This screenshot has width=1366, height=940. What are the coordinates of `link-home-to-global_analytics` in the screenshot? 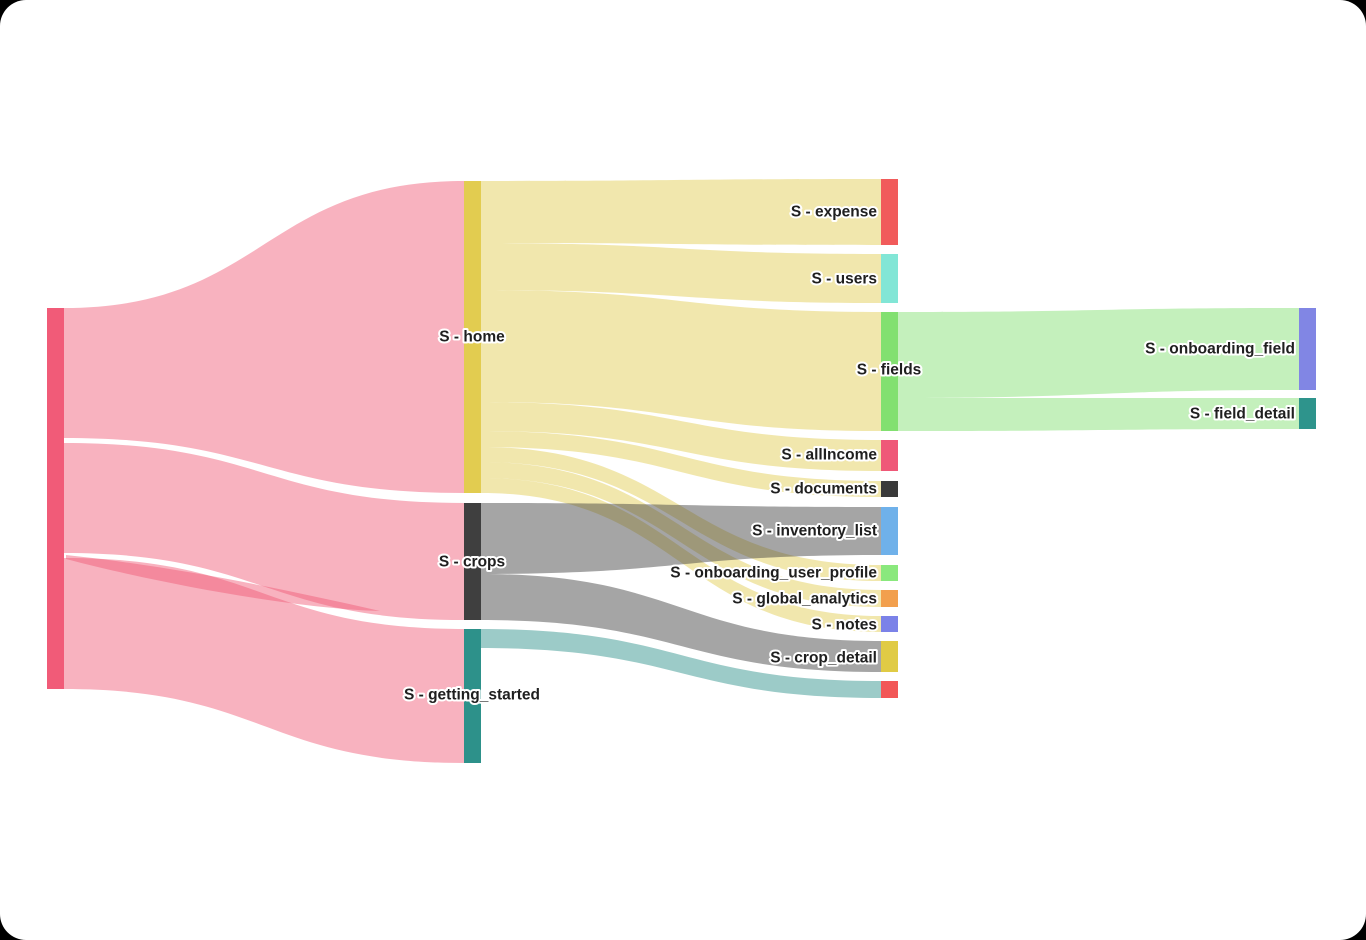 It's located at (681, 534).